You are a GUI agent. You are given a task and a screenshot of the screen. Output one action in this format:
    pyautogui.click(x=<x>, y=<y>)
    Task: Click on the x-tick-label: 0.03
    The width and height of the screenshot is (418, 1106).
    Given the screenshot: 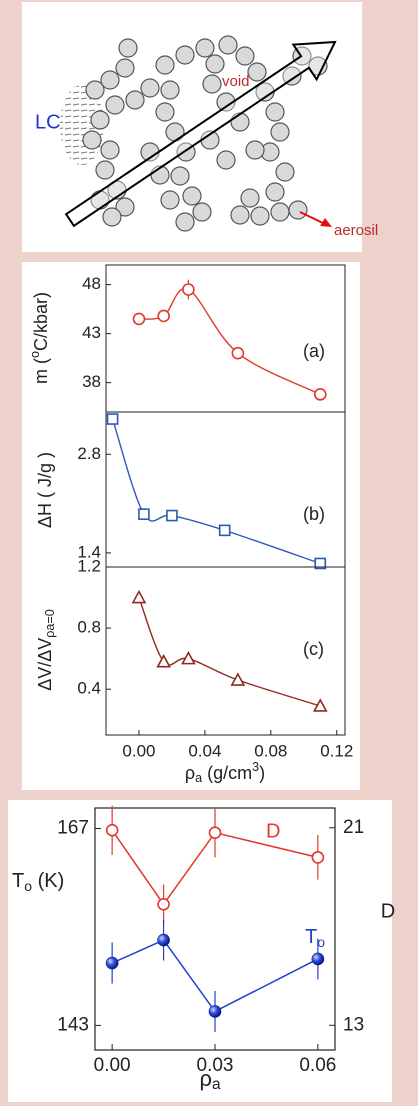 What is the action you would take?
    pyautogui.click(x=215, y=1065)
    